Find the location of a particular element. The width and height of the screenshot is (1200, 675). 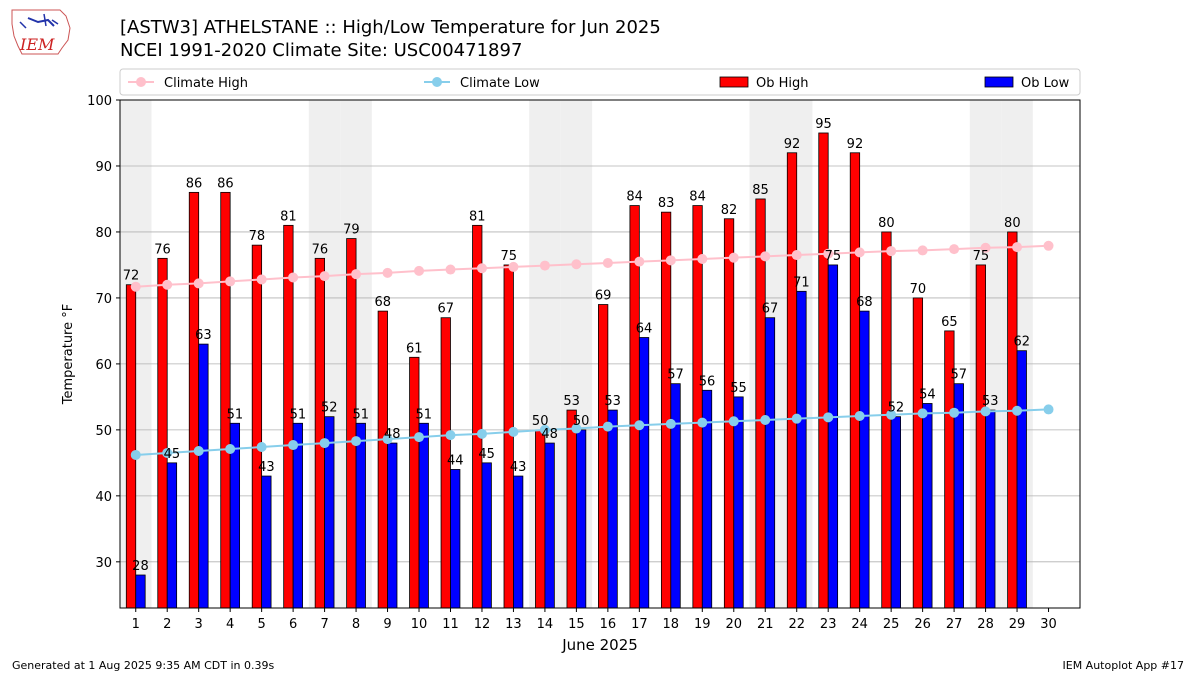

ob-high-label: 82 is located at coordinates (729, 210).